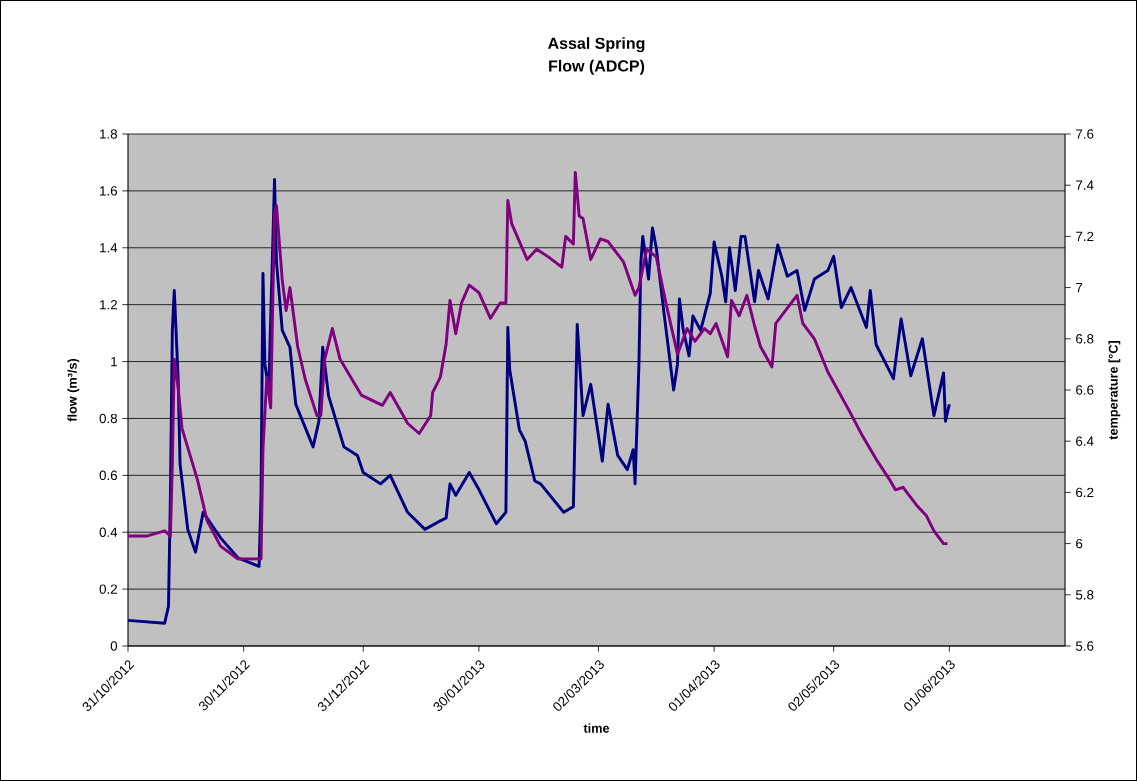  Describe the element at coordinates (1085, 492) in the screenshot. I see `y2-tick-label: 6.2` at that location.